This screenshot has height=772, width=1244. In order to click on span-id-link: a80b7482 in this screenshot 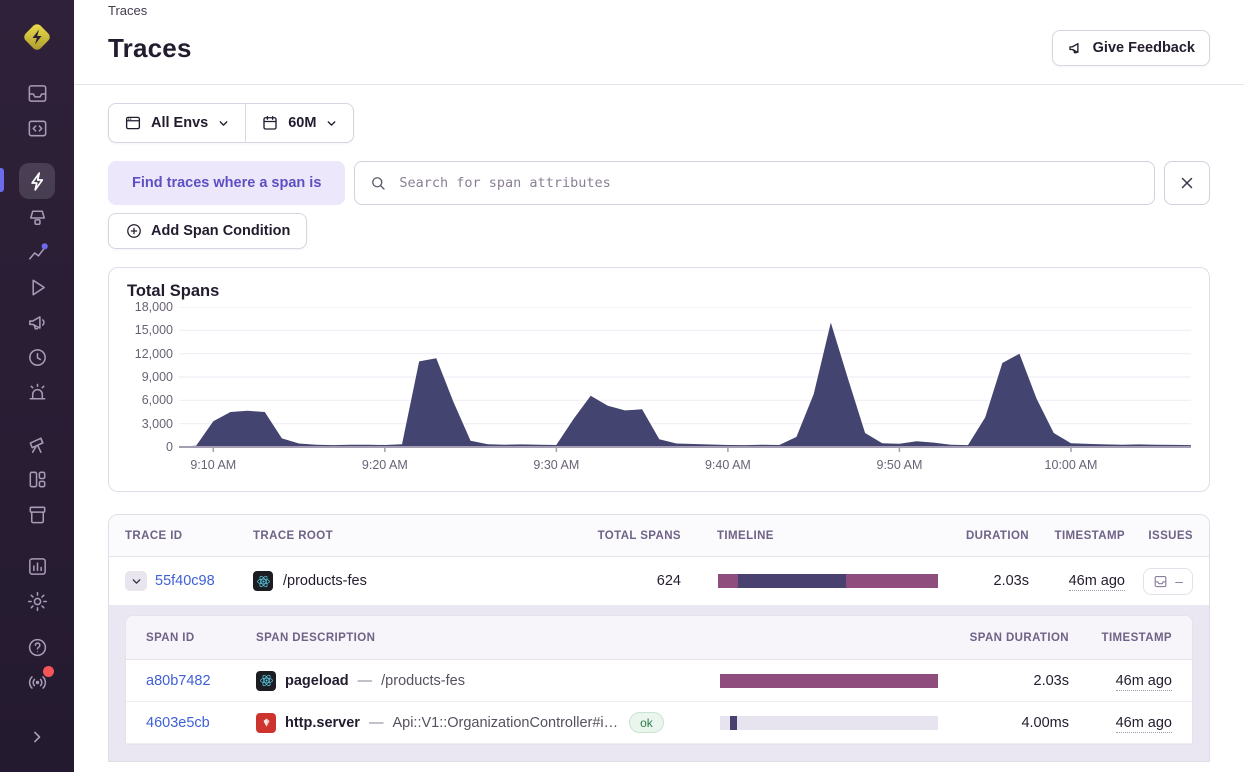, I will do `click(178, 680)`.